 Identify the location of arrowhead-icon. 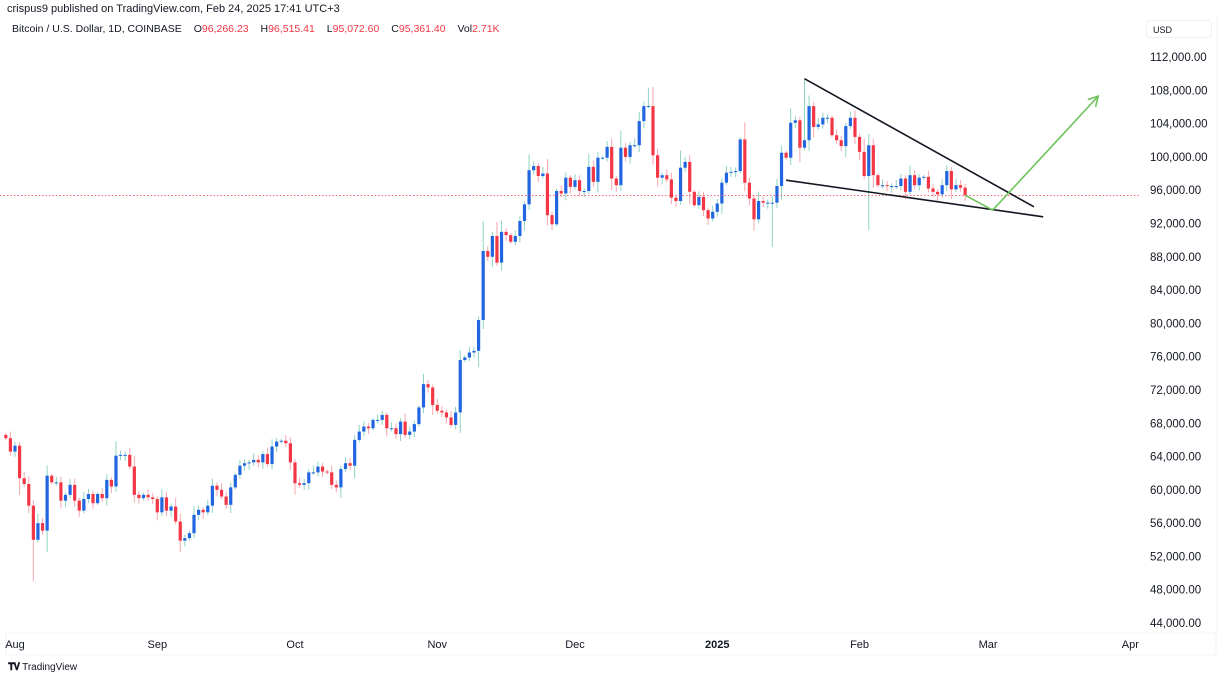
(1093, 100).